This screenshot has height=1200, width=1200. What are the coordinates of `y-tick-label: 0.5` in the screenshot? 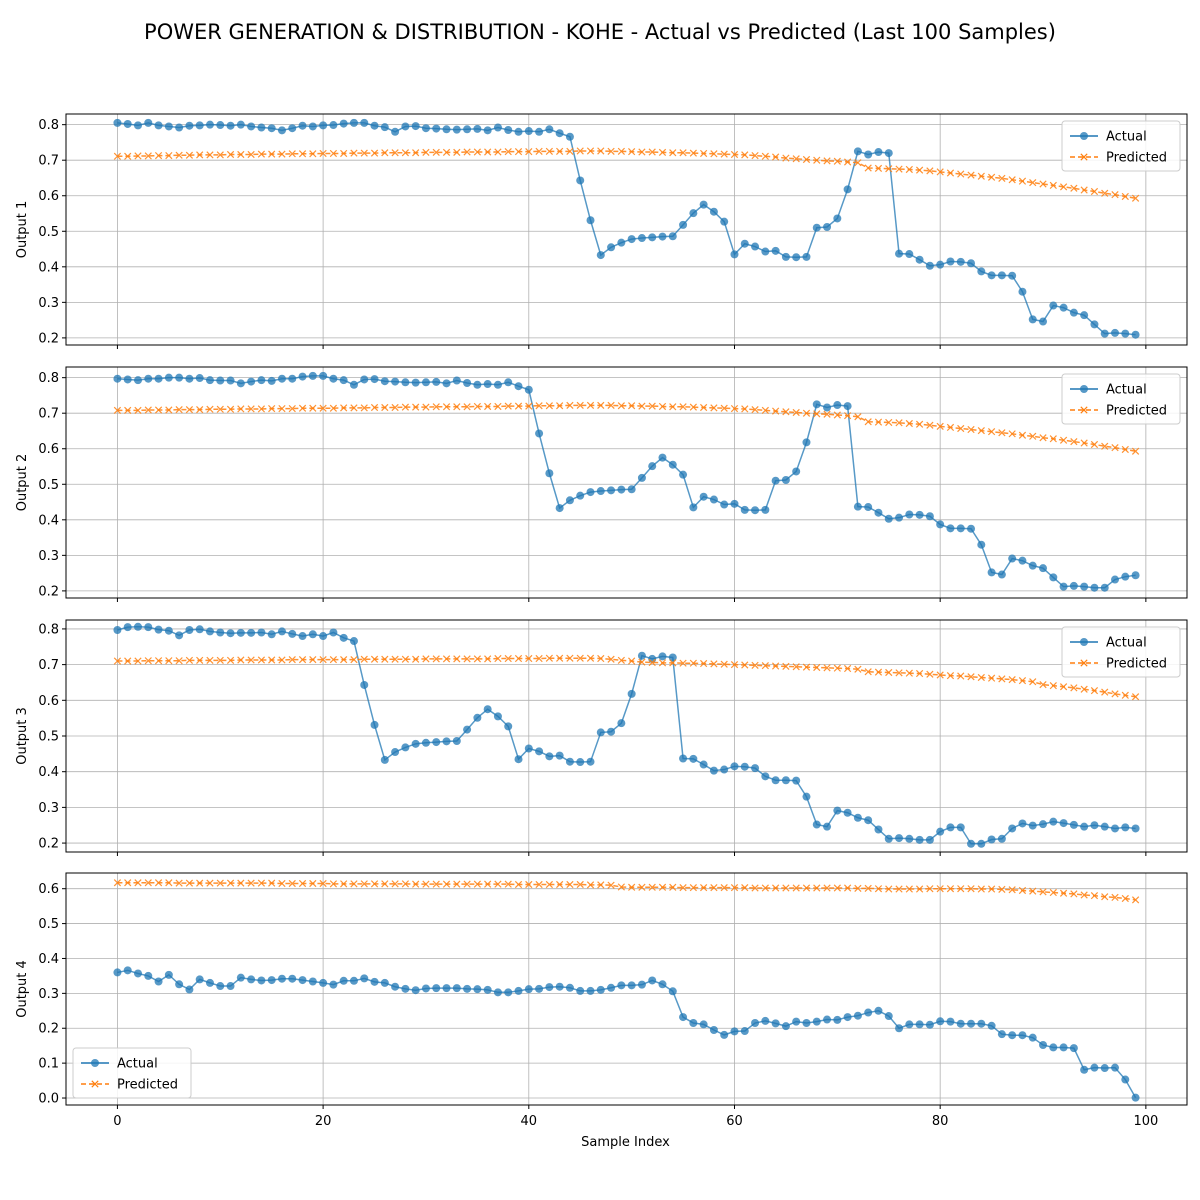 It's located at (48, 737).